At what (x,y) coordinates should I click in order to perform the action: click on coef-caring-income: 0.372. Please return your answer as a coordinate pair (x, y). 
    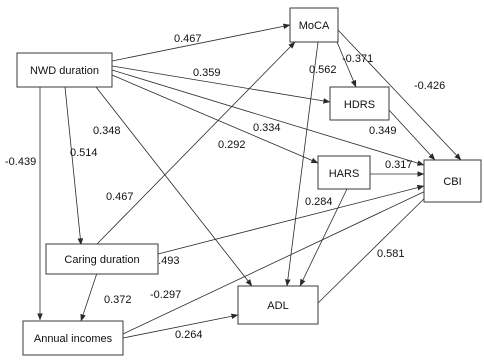
    Looking at the image, I should click on (118, 300).